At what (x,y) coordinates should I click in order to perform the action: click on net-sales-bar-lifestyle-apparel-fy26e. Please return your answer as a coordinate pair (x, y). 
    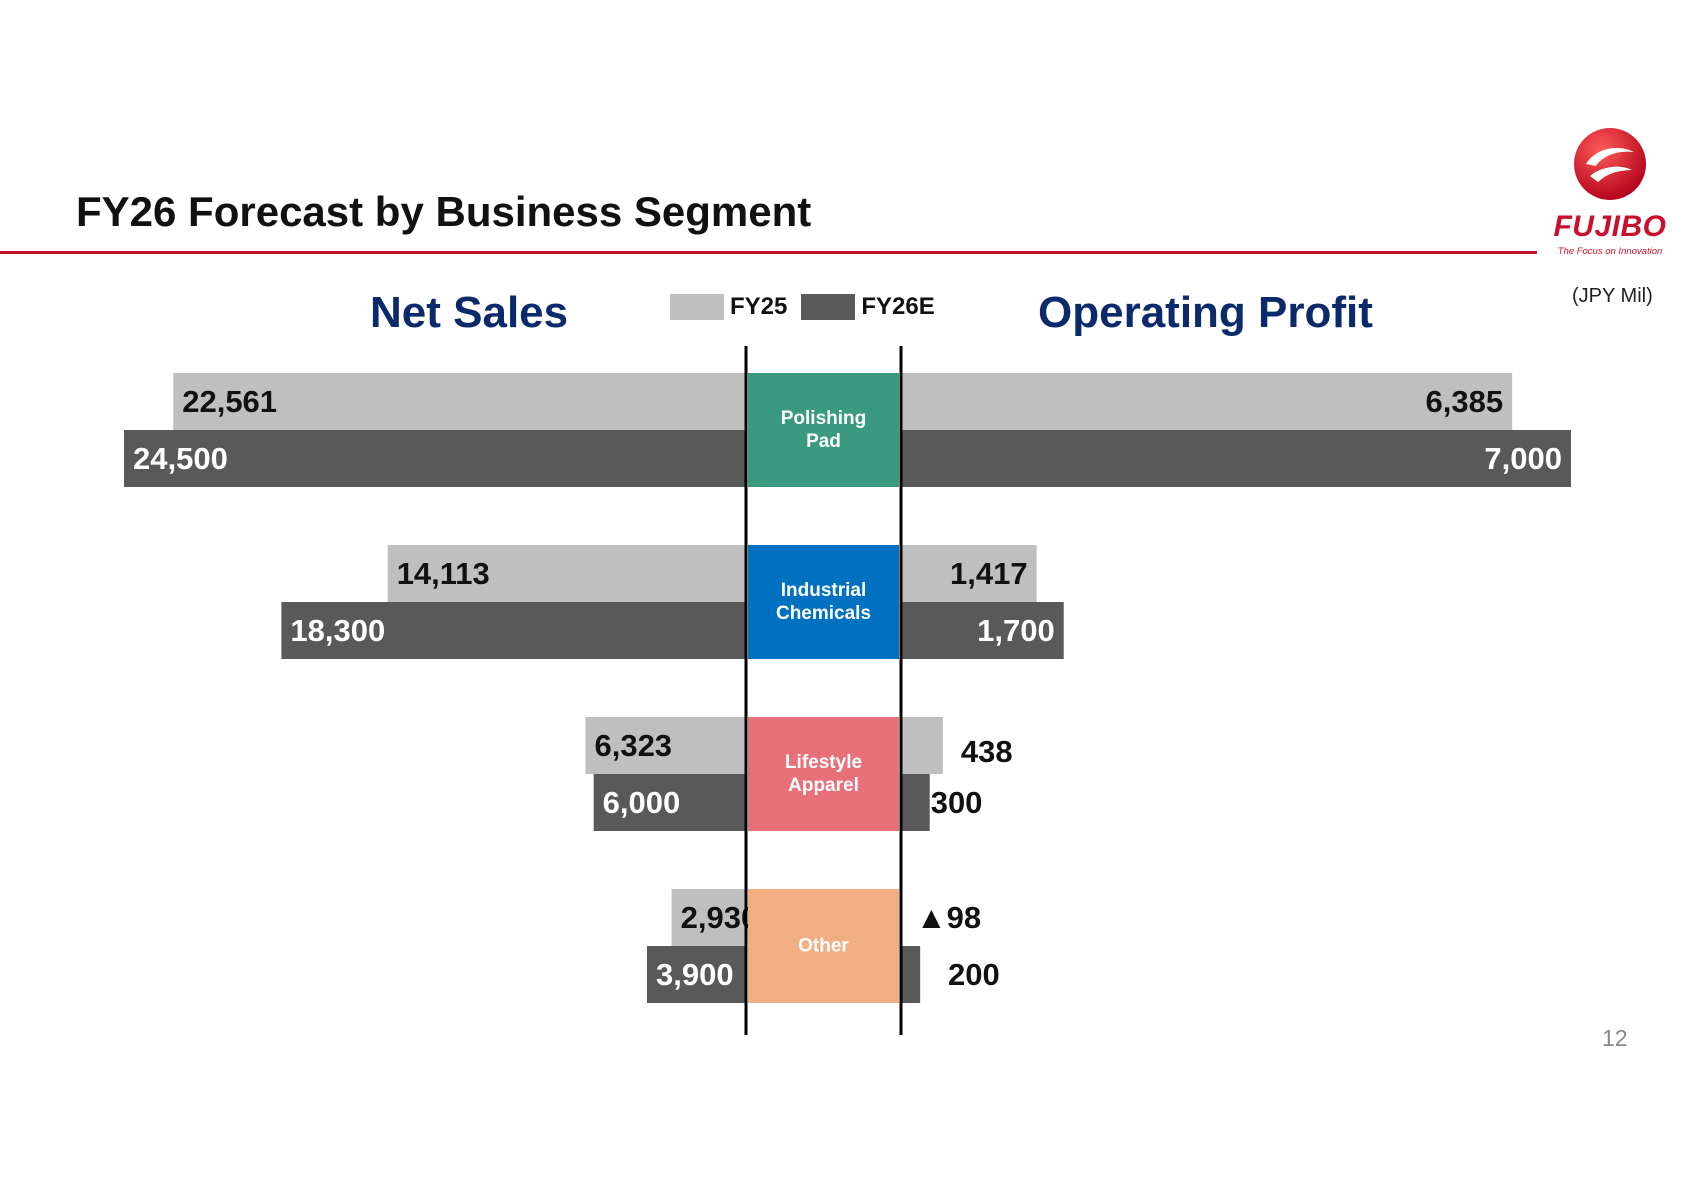
    Looking at the image, I should click on (669, 802).